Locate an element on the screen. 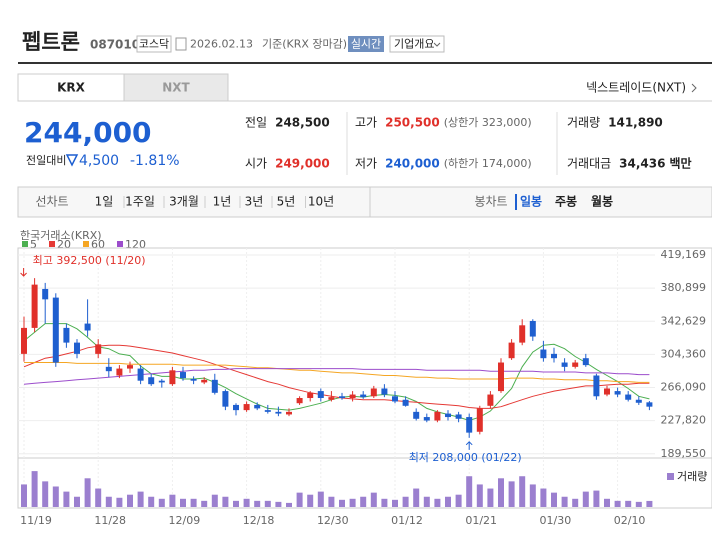  change: 4,500 is located at coordinates (99, 161).